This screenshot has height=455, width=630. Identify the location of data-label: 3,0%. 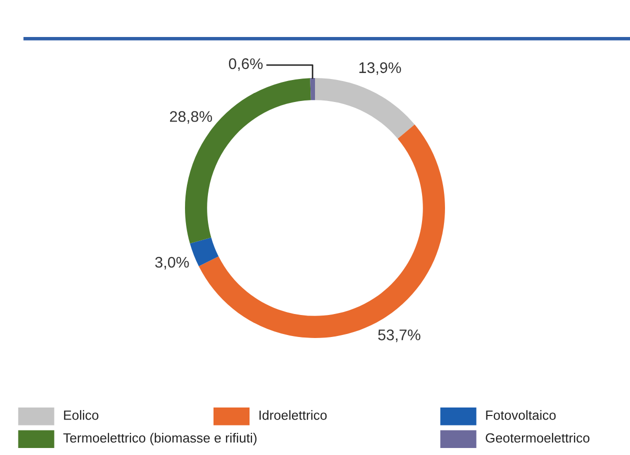
(172, 263).